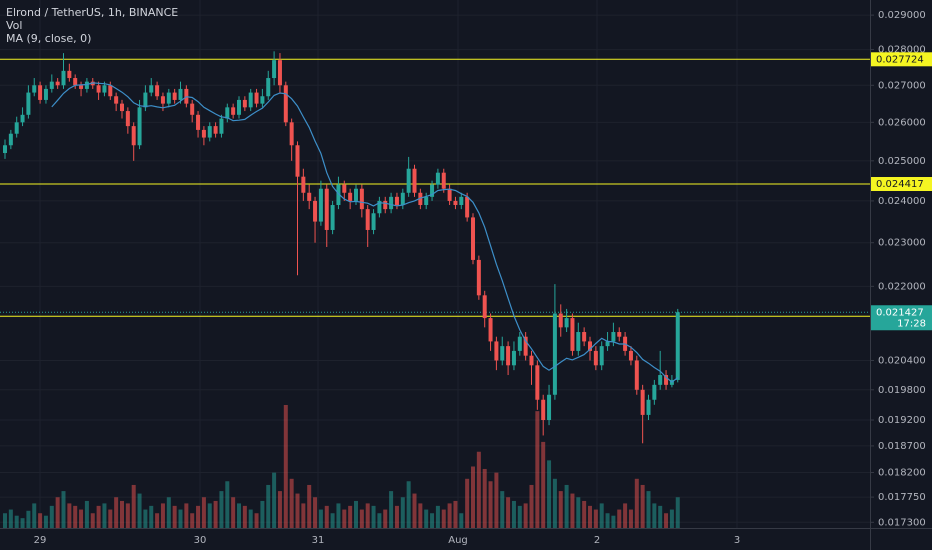  I want to click on y-tick-label: 0.026000, so click(902, 122).